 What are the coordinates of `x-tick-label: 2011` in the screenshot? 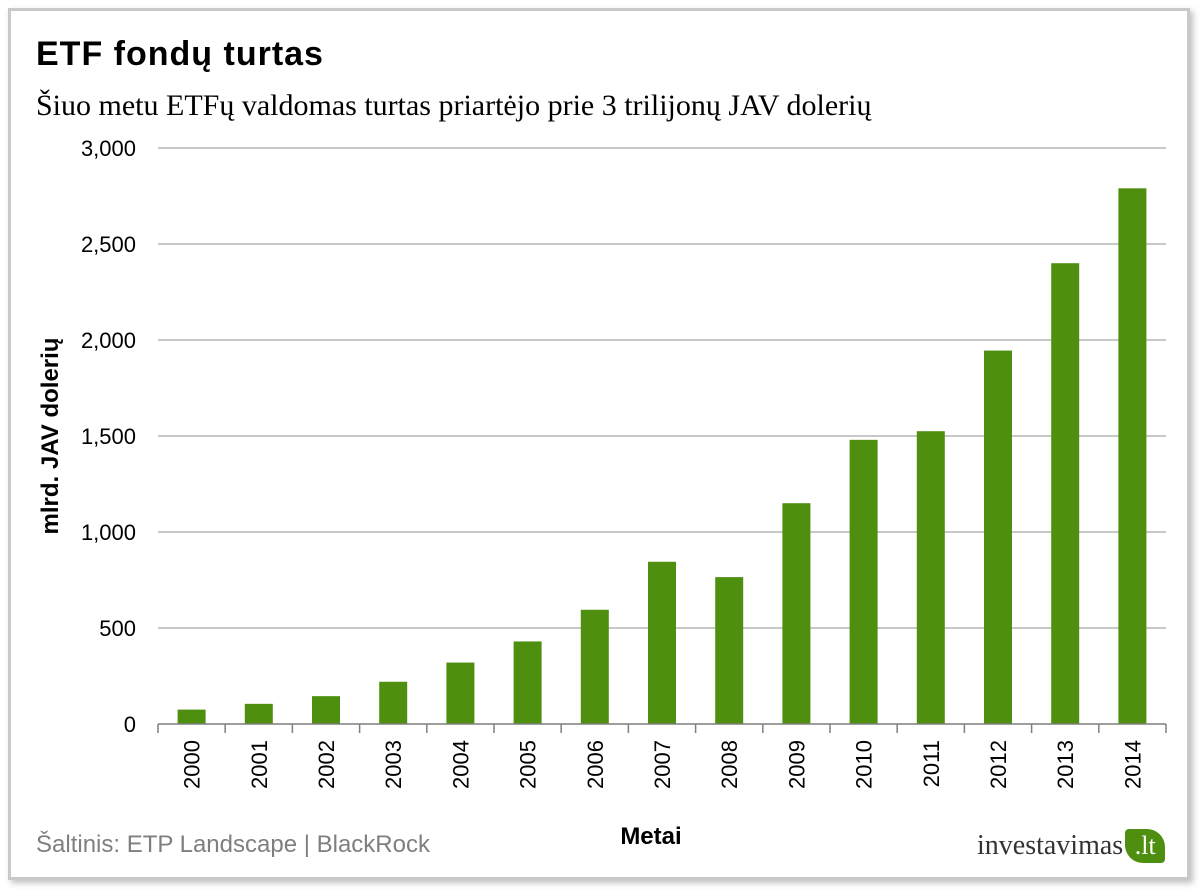 It's located at (931, 763).